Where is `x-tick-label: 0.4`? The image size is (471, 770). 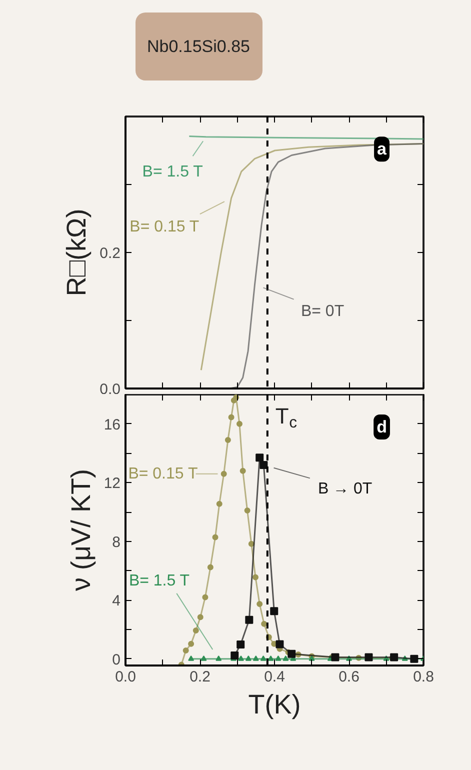 x-tick-label: 0.4 is located at coordinates (274, 677).